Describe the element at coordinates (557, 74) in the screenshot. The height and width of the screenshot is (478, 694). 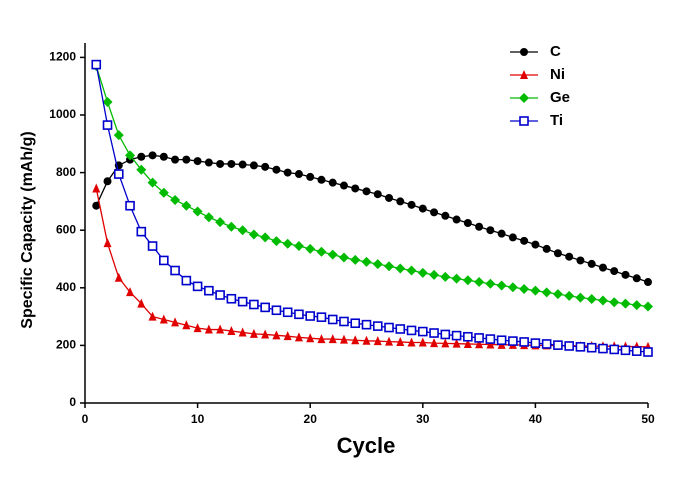
I see `legend-label: Ni` at that location.